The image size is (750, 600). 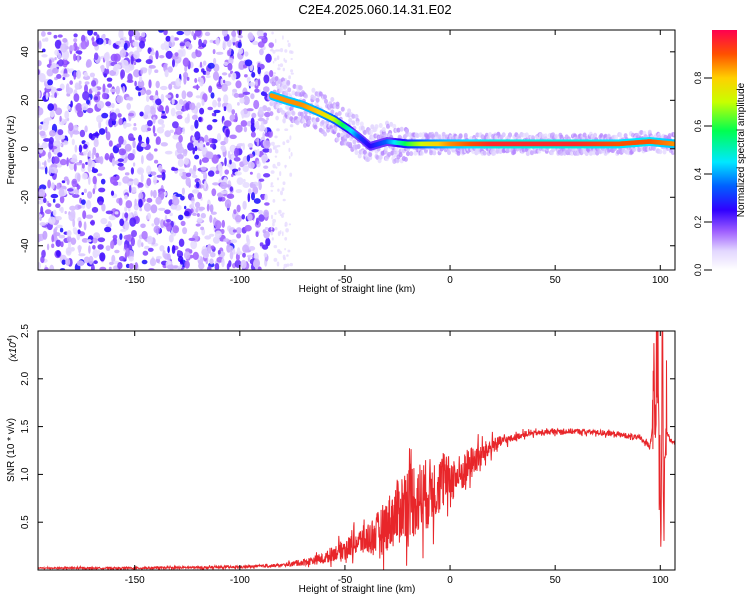 What do you see at coordinates (660, 280) in the screenshot?
I see `x-tick-label: 100` at bounding box center [660, 280].